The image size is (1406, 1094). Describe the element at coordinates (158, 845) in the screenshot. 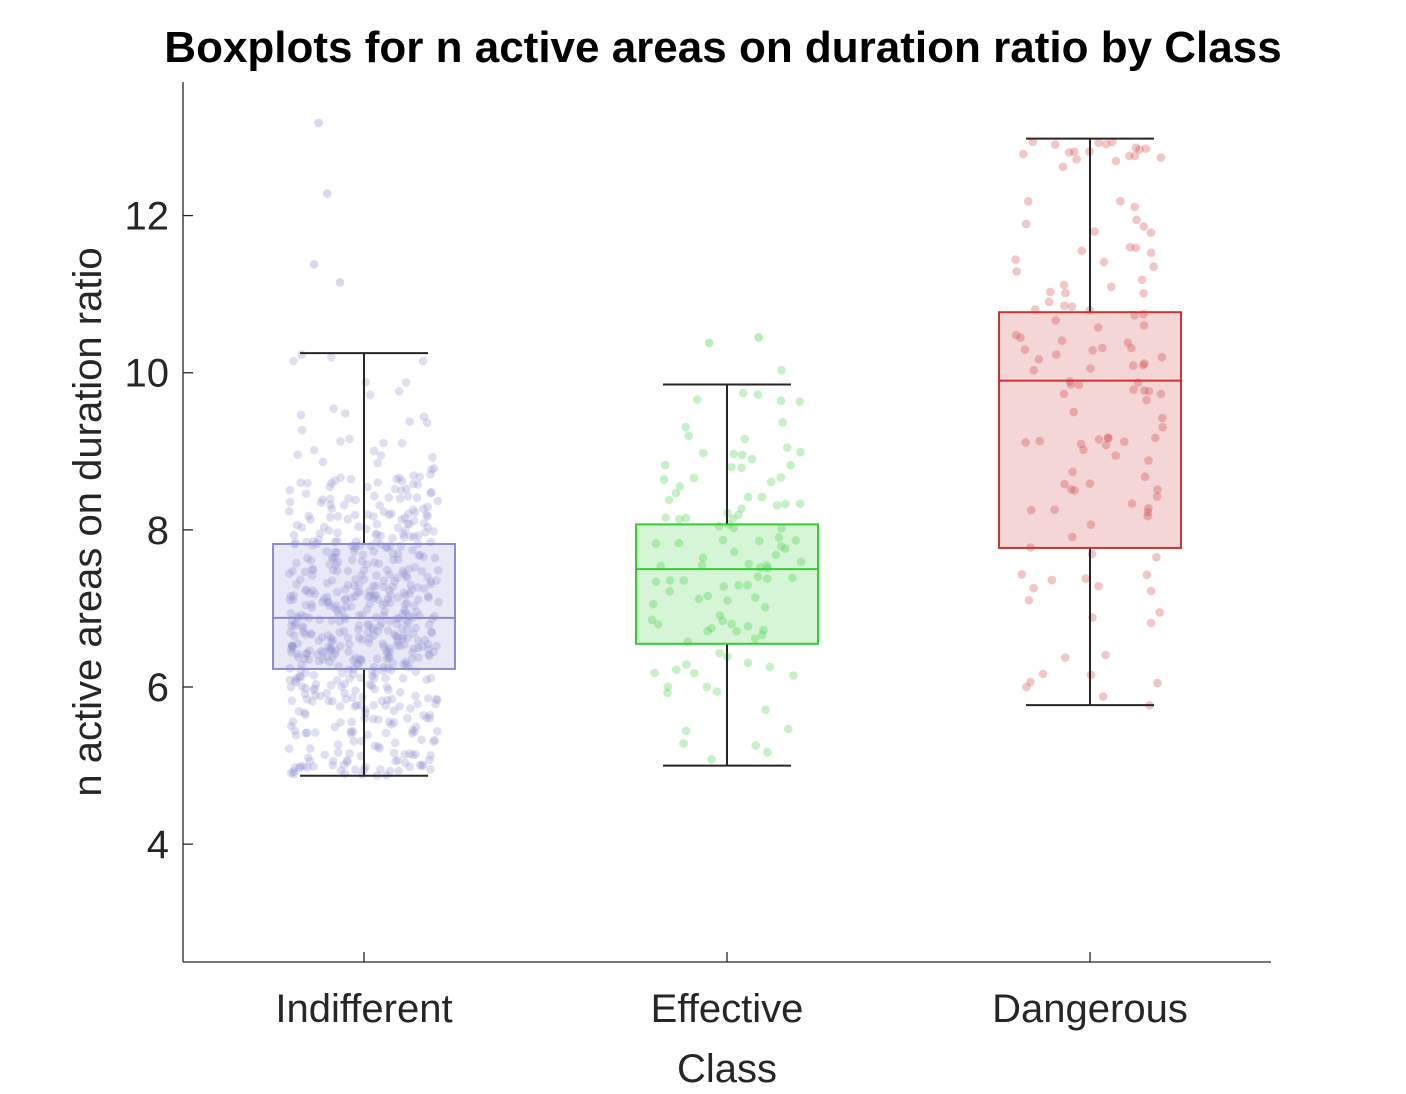

I see `y-tick-label: 4` at that location.